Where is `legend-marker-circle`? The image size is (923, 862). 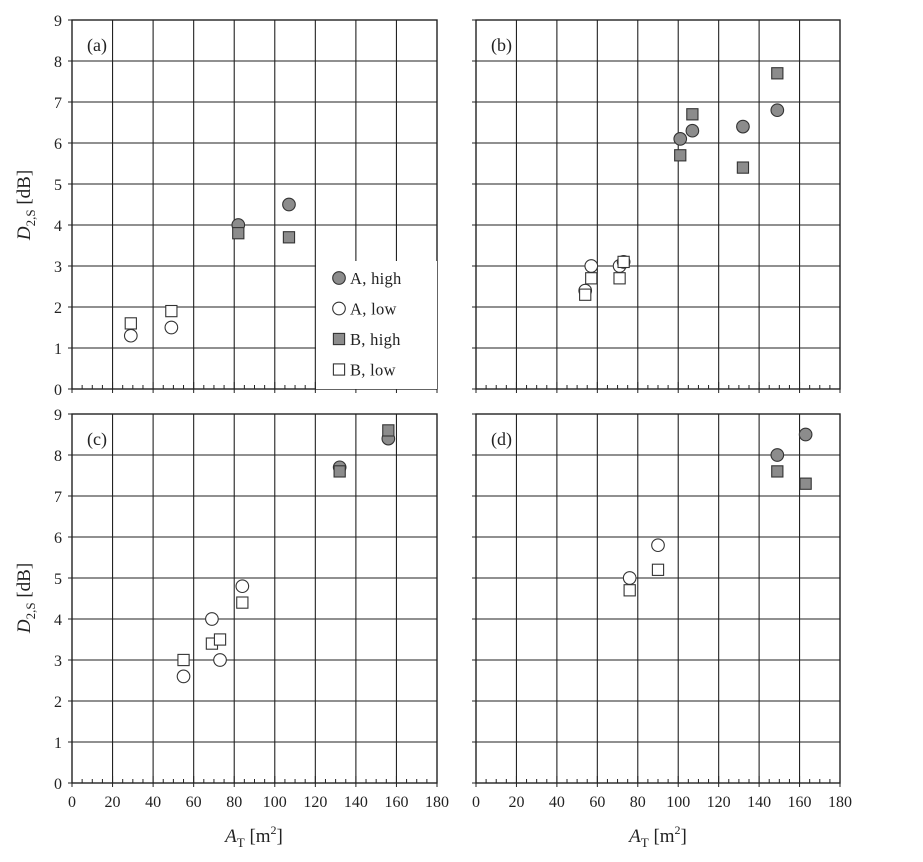 legend-marker-circle is located at coordinates (339, 278).